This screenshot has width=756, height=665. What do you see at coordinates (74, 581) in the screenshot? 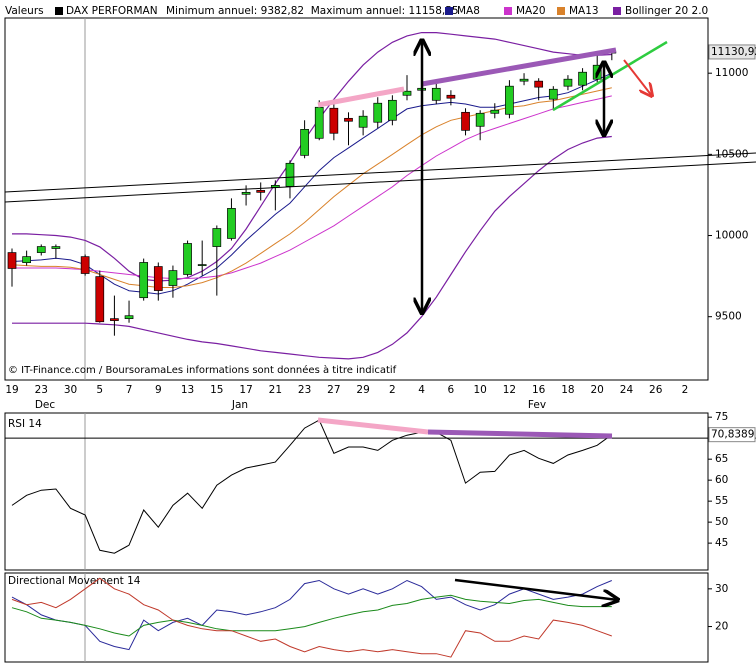
I see `panel-title: Directional Movement 14` at bounding box center [74, 581].